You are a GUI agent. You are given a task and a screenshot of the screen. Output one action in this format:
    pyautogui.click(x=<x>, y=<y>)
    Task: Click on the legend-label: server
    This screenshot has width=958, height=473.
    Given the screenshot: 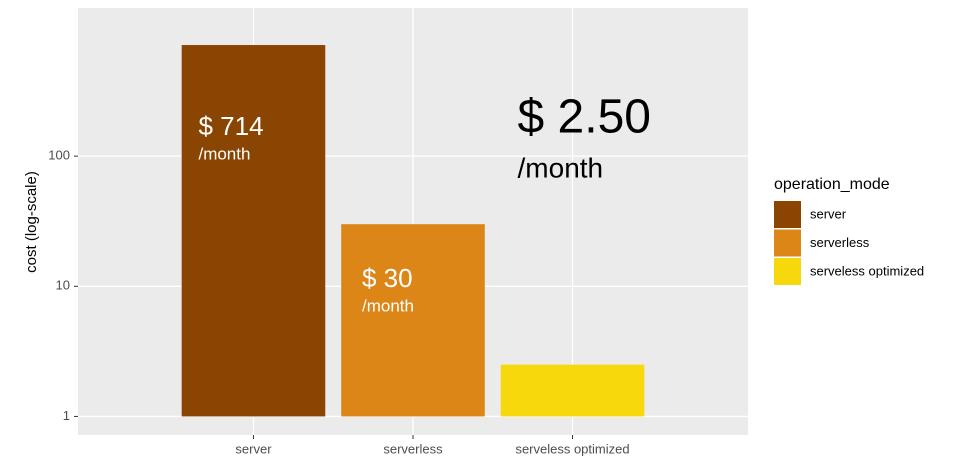 What is the action you would take?
    pyautogui.click(x=828, y=213)
    